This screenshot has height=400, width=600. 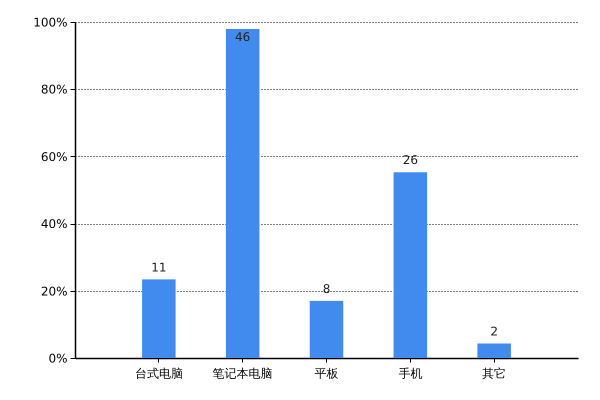 What do you see at coordinates (410, 373) in the screenshot?
I see `x-tick-label: 手机` at bounding box center [410, 373].